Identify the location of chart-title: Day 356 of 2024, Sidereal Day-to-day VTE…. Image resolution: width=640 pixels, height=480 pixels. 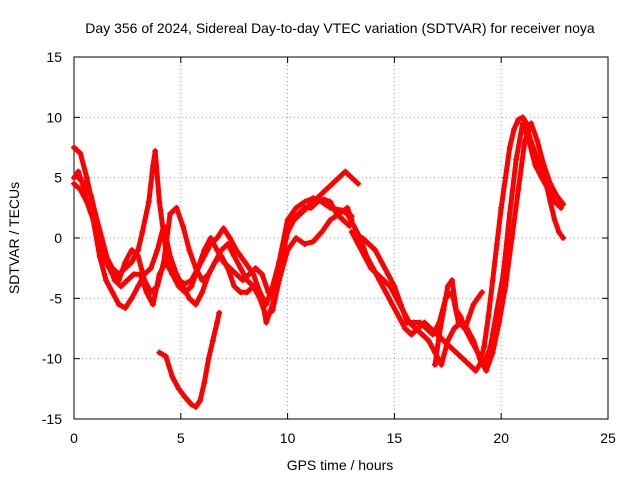
(340, 28).